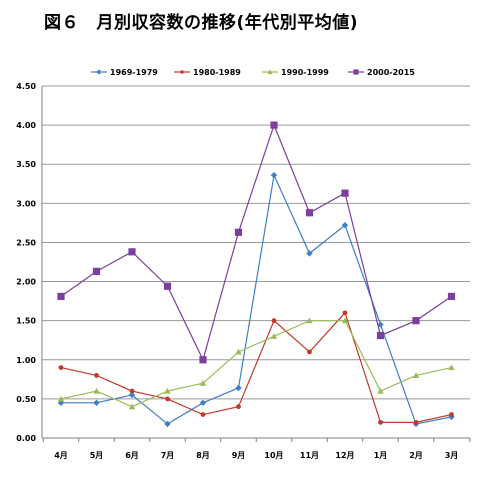 Image resolution: width=486 pixels, height=480 pixels. I want to click on x-tick-label: 10月, so click(273, 455).